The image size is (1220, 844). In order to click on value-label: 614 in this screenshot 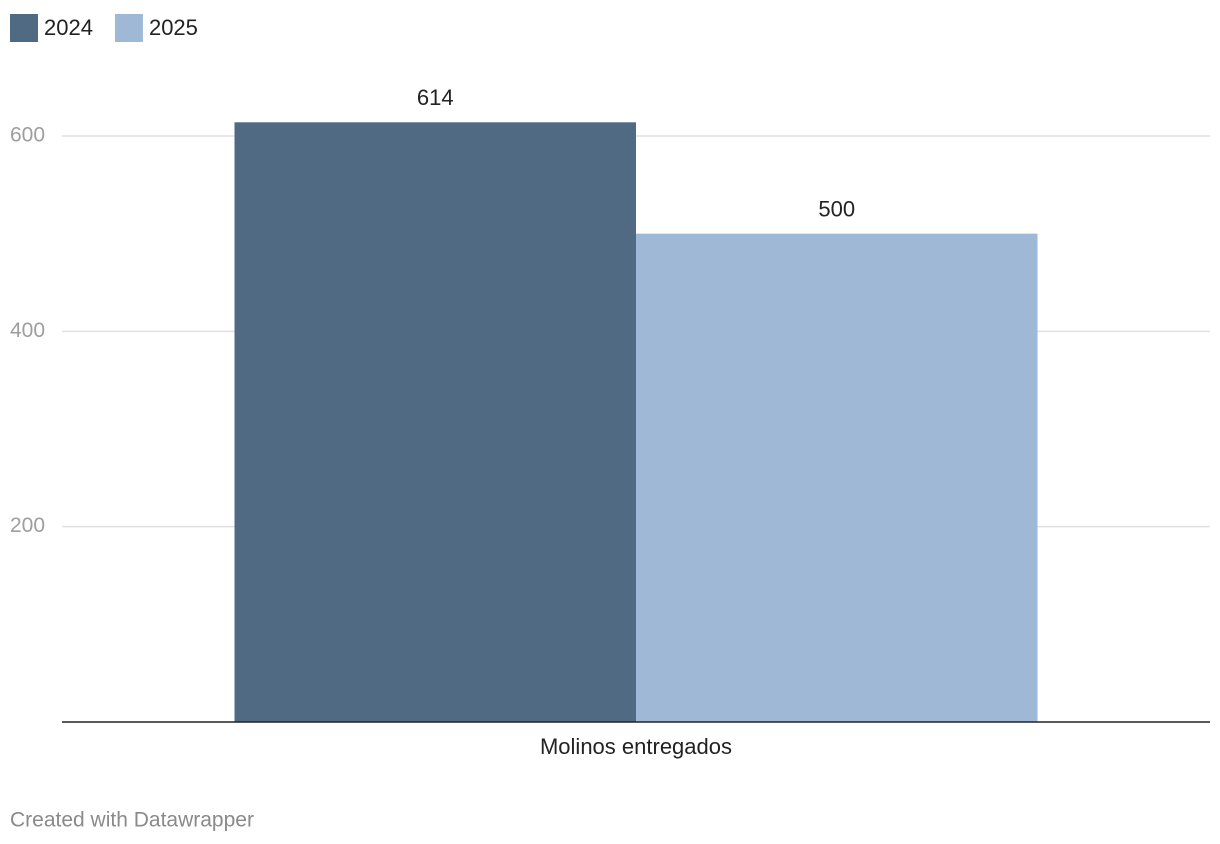, I will do `click(435, 97)`.